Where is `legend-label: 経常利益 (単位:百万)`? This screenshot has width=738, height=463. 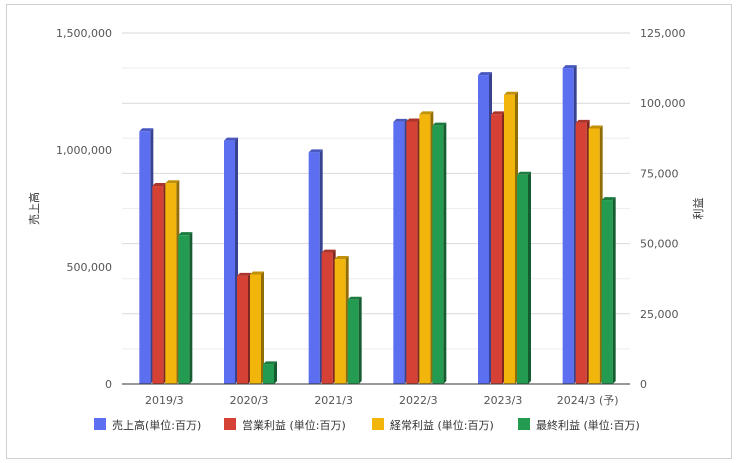 legend-label: 経常利益 (単位:百万) is located at coordinates (442, 425).